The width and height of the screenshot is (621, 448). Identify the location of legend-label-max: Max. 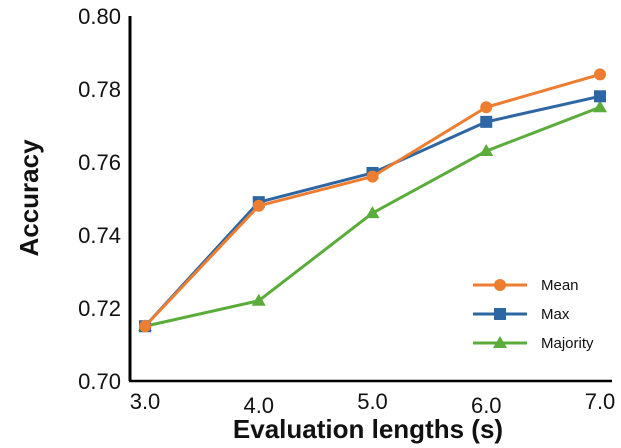
(555, 314).